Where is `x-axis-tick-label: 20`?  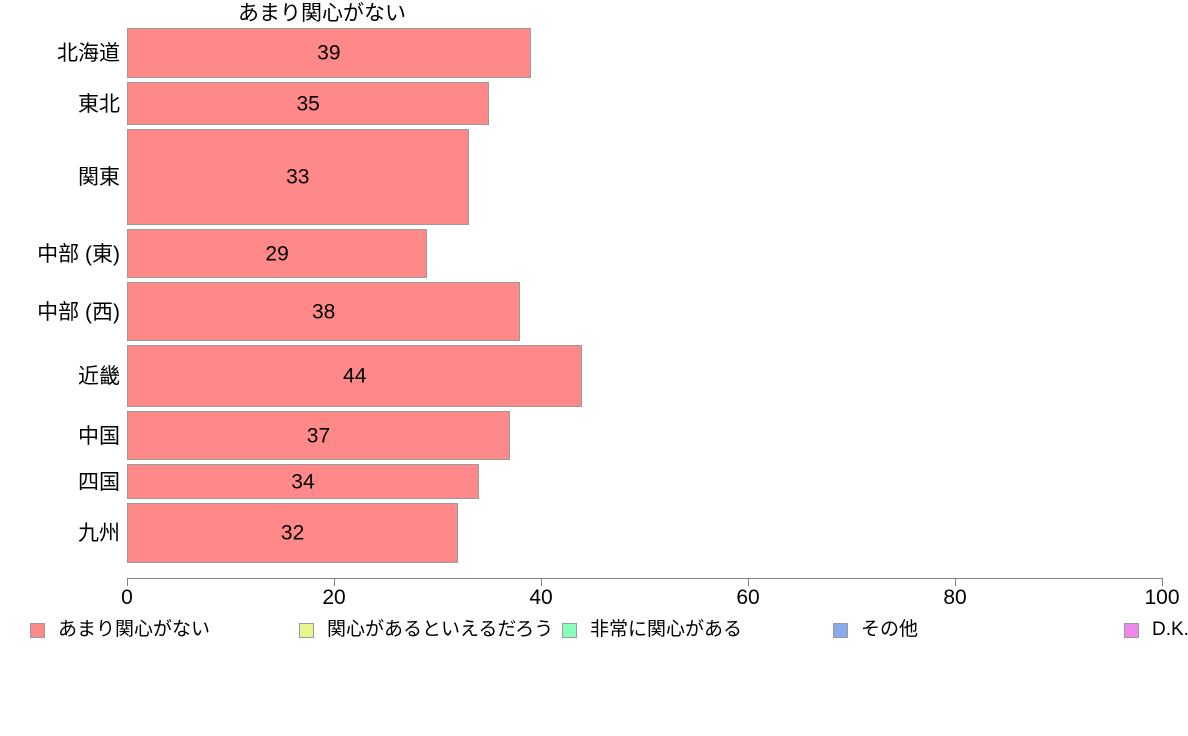 x-axis-tick-label: 20 is located at coordinates (334, 597).